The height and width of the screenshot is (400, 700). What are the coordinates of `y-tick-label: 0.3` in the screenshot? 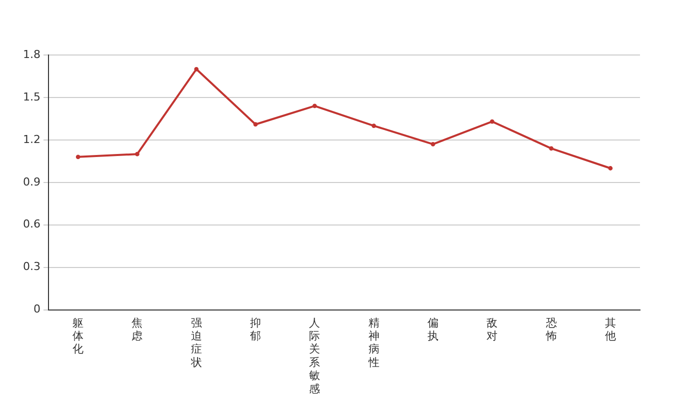 It's located at (31, 267).